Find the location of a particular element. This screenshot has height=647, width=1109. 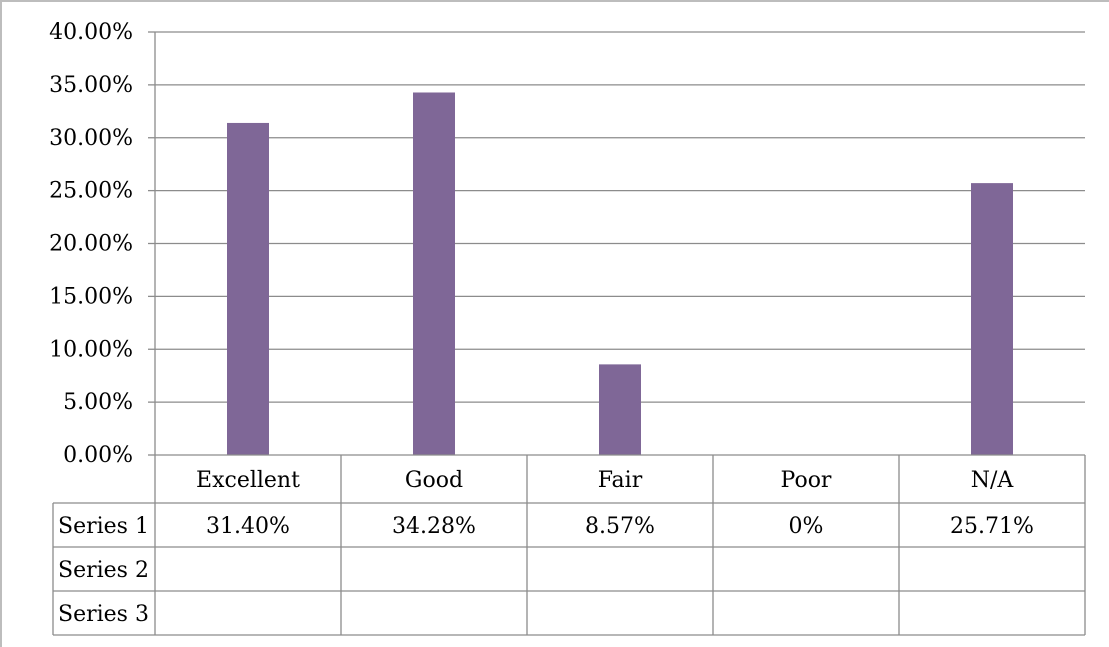

y-tick-label: 10.00% is located at coordinates (91, 349).